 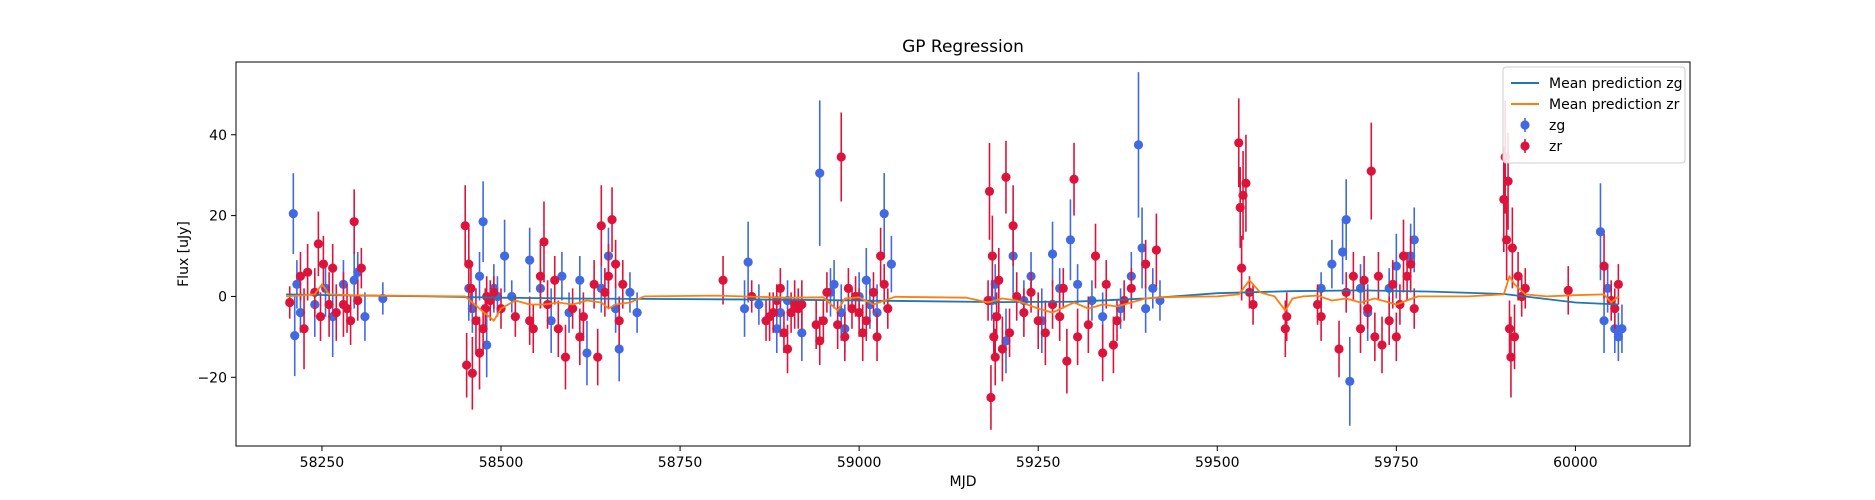 I want to click on y-tick-label: −20, so click(x=212, y=378).